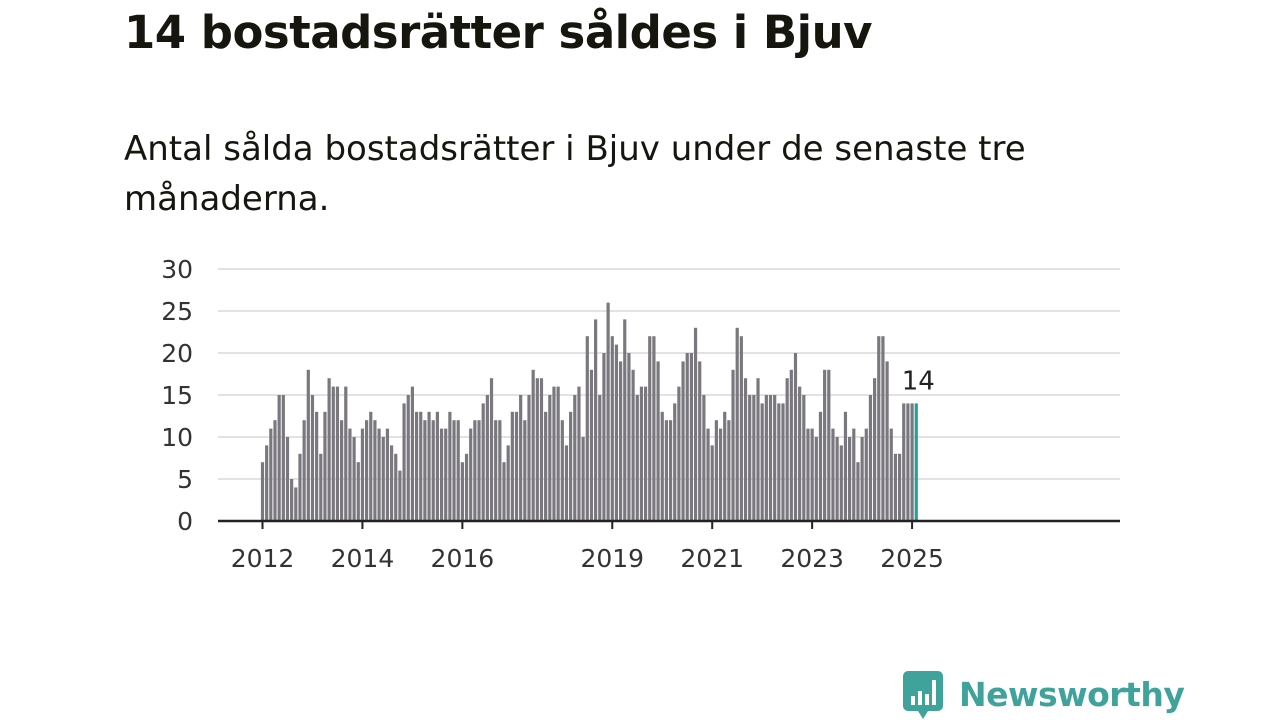 This screenshot has height=720, width=1280. Describe the element at coordinates (498, 32) in the screenshot. I see `chart-title: 14 bostadsrätter såldes i Bjuv` at that location.